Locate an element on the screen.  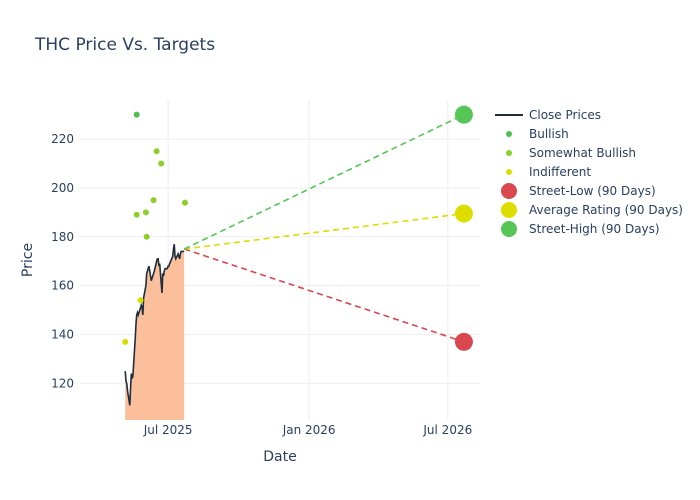
street-low-90-days-line is located at coordinates (324, 295).